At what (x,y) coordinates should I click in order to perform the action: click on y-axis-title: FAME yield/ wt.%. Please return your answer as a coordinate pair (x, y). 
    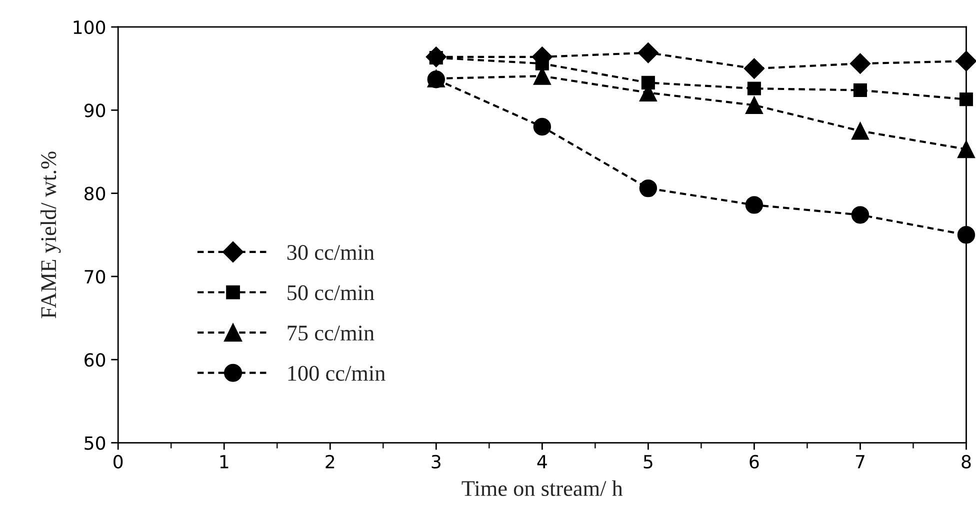
    Looking at the image, I should click on (50, 235).